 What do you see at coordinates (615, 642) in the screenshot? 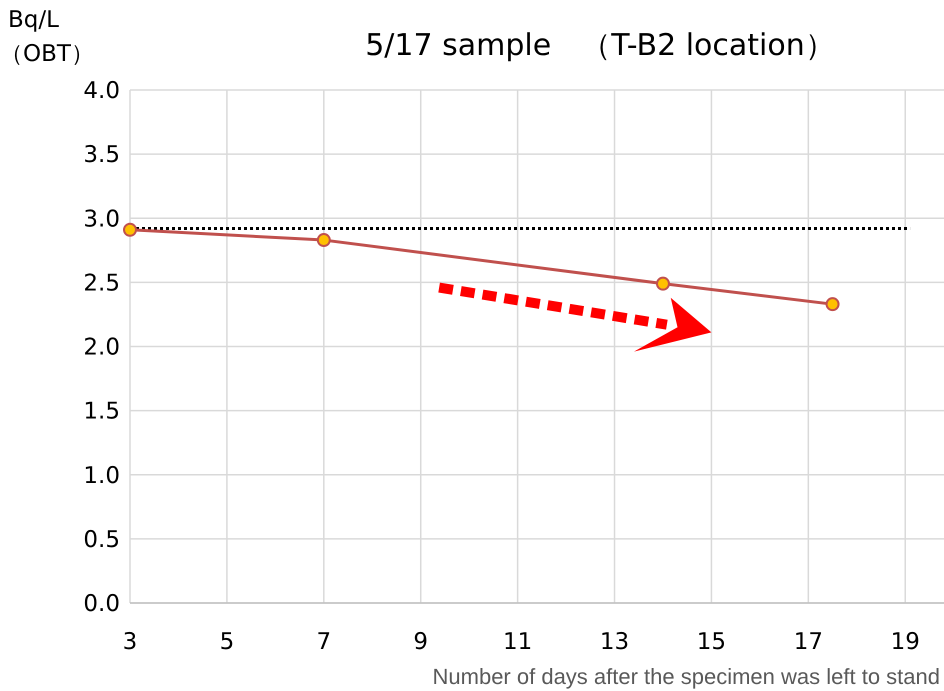
I see `x-tick-label: 13` at bounding box center [615, 642].